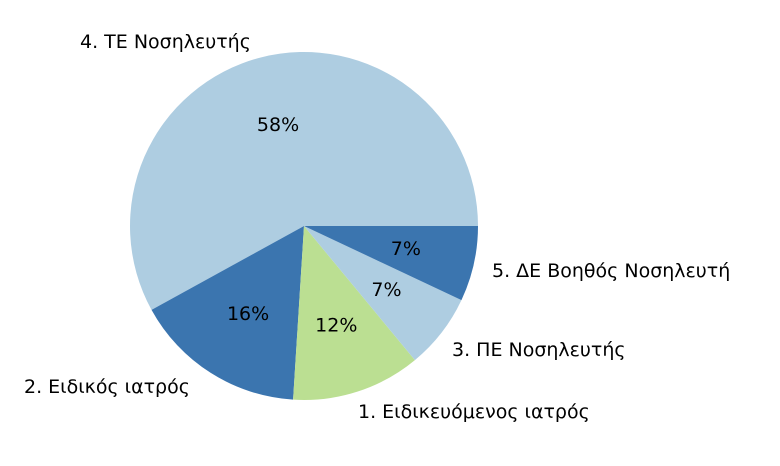 This screenshot has height=466, width=780. What do you see at coordinates (386, 290) in the screenshot?
I see `pie-percent-label-4: 7%` at bounding box center [386, 290].